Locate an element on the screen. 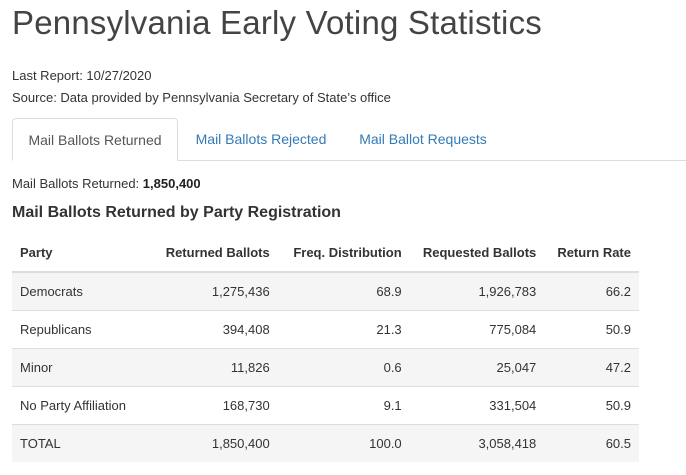 The image size is (686, 475). party-cell: Republicans is located at coordinates (79, 329).